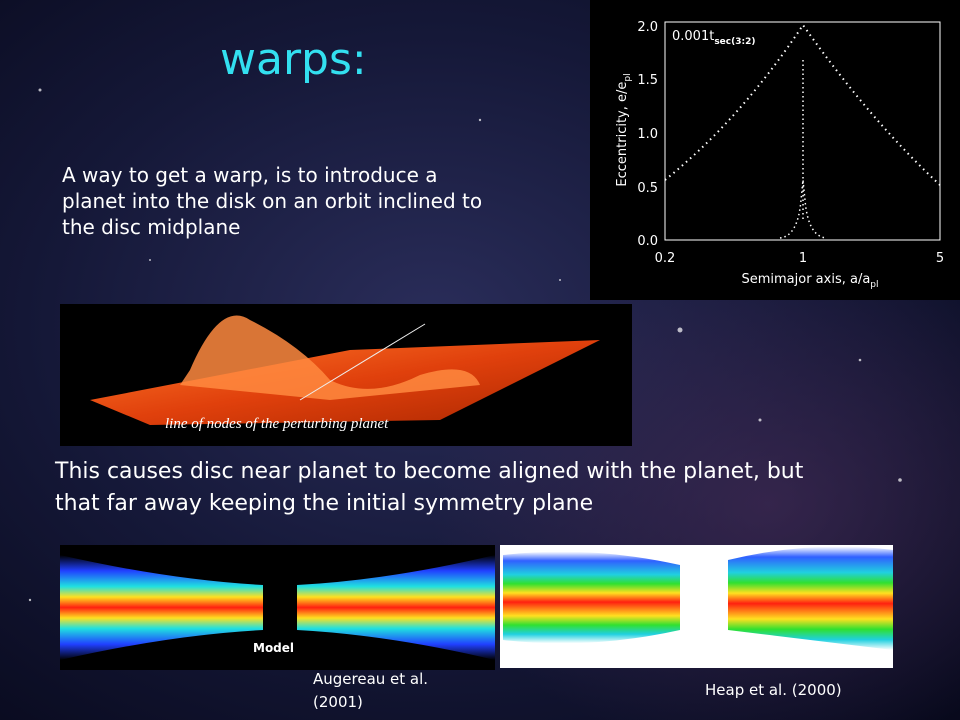 The image size is (960, 720). What do you see at coordinates (726, 650) in the screenshot?
I see `image-label: HST image of β Pic` at bounding box center [726, 650].